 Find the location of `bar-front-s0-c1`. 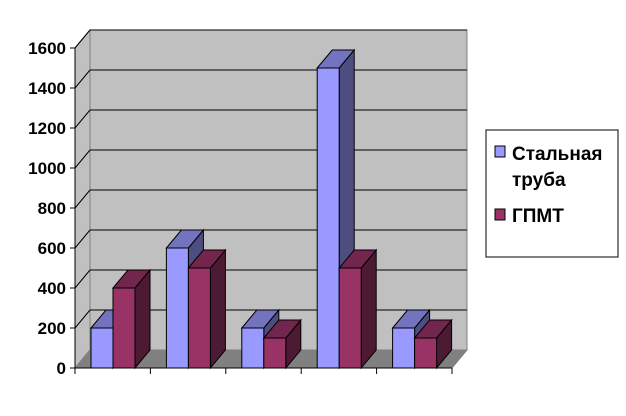

bar-front-s0-c1 is located at coordinates (177, 308).